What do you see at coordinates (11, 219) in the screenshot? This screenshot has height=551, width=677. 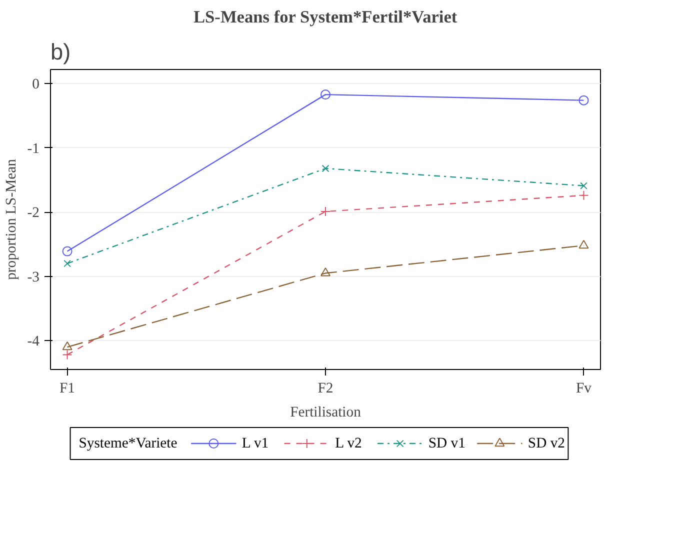 I see `y-axis-title: proportion LS-Mean` at bounding box center [11, 219].